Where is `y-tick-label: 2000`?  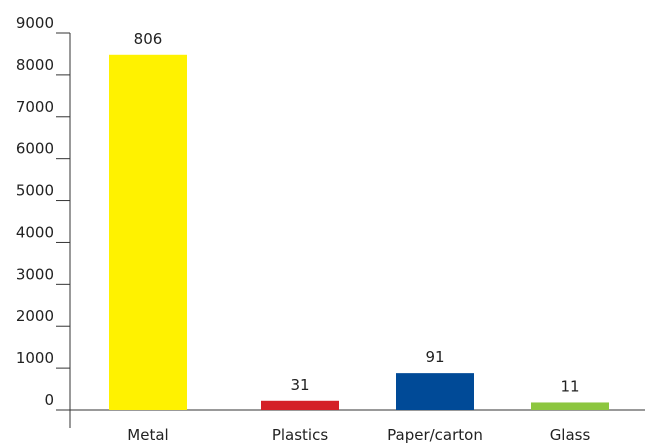
y-tick-label: 2000 is located at coordinates (35, 316).